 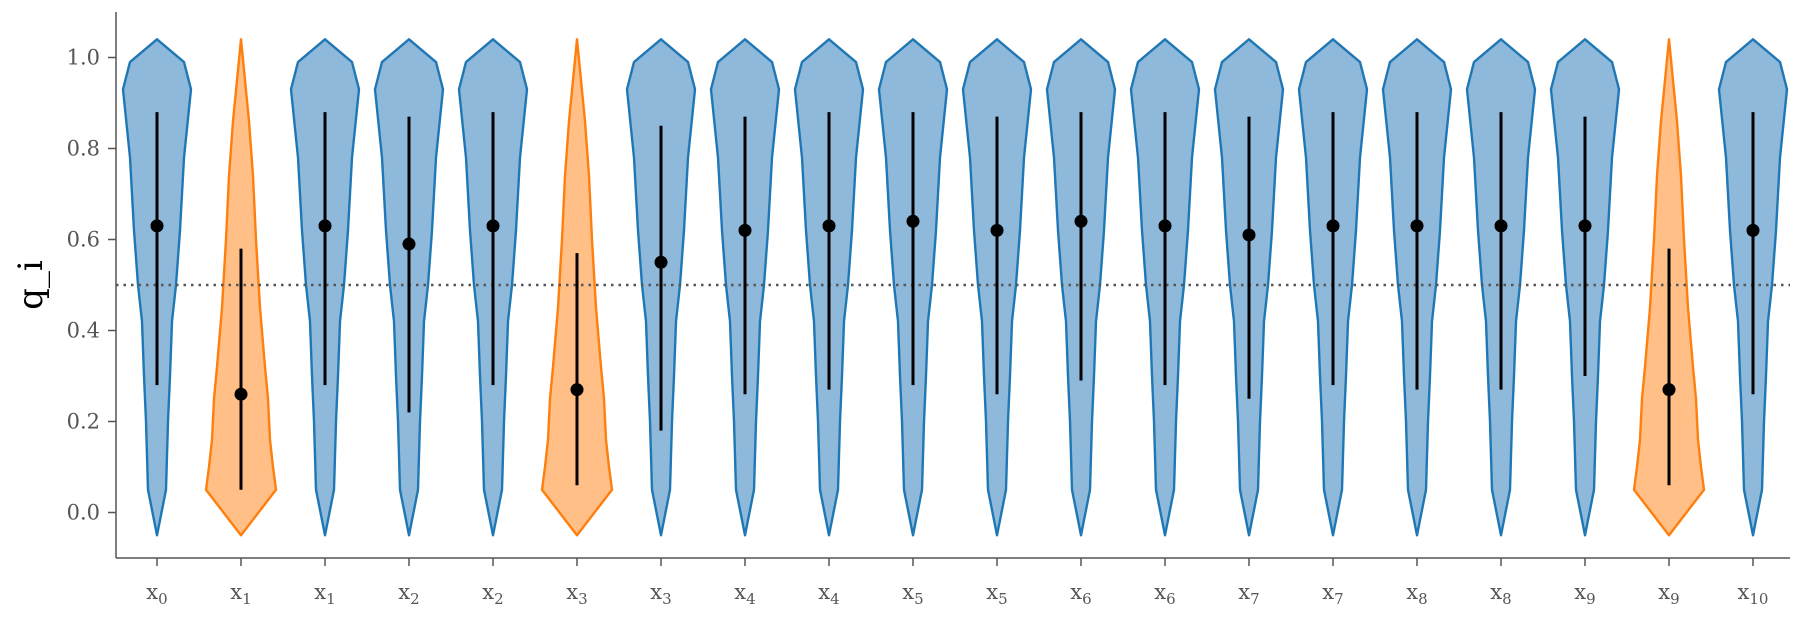 What do you see at coordinates (83, 331) in the screenshot?
I see `y-tick-label: 0.4` at bounding box center [83, 331].